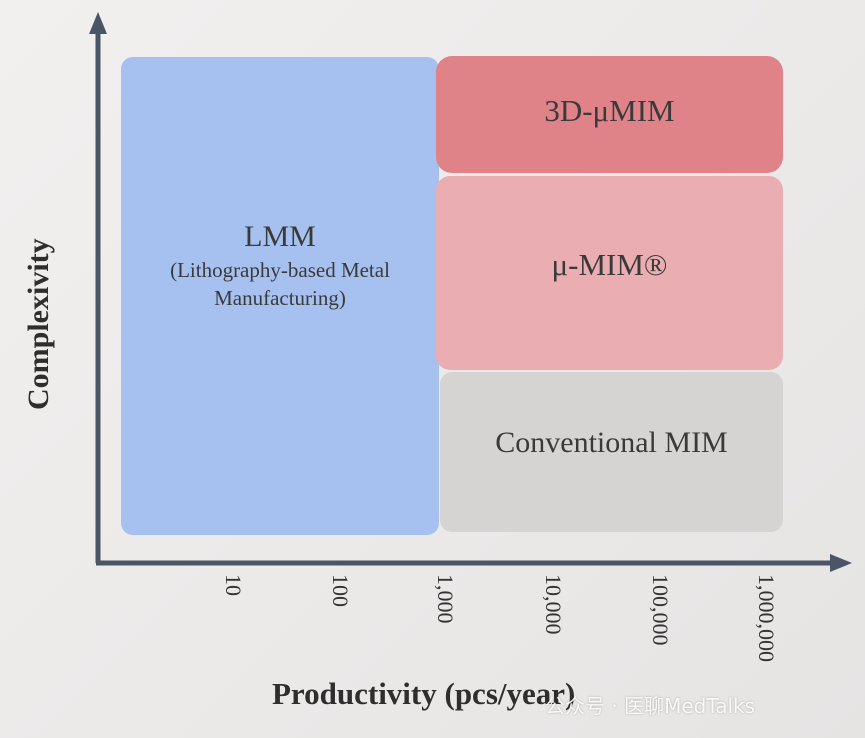 The height and width of the screenshot is (738, 865). I want to click on micro-mim-title: μ-MIM®, so click(609, 264).